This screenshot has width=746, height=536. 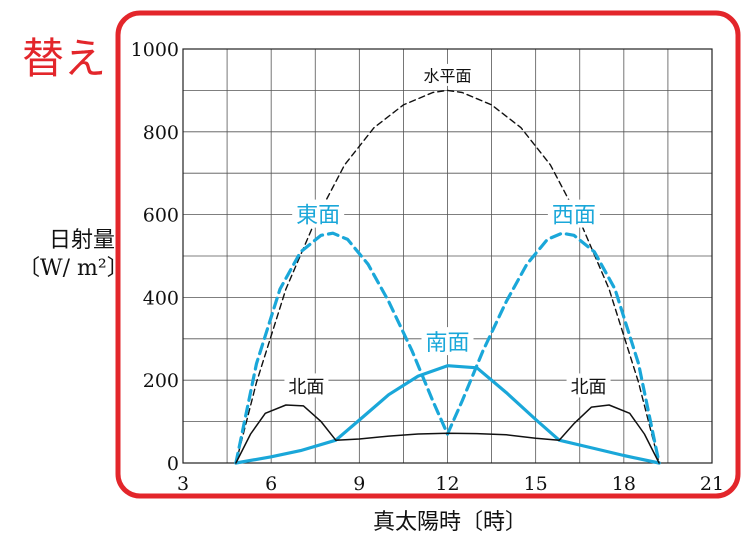 What do you see at coordinates (73, 268) in the screenshot?
I see `y-axis-label-line2: 〔W/ m²〕` at bounding box center [73, 268].